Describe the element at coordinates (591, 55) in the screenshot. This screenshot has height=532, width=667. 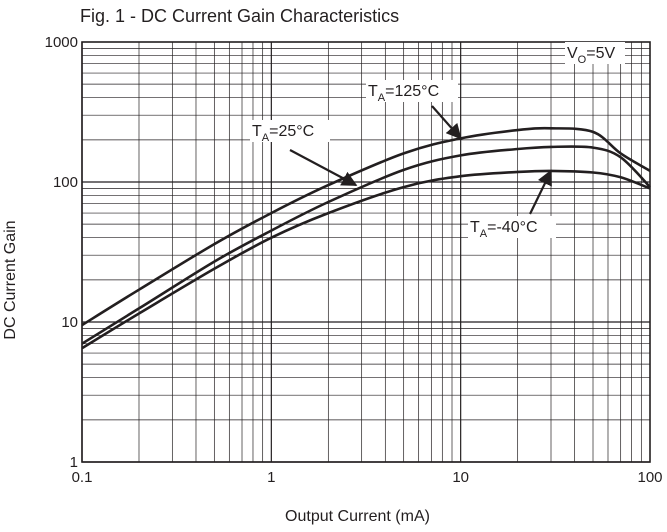
I see `condition-label: VO=5V` at that location.